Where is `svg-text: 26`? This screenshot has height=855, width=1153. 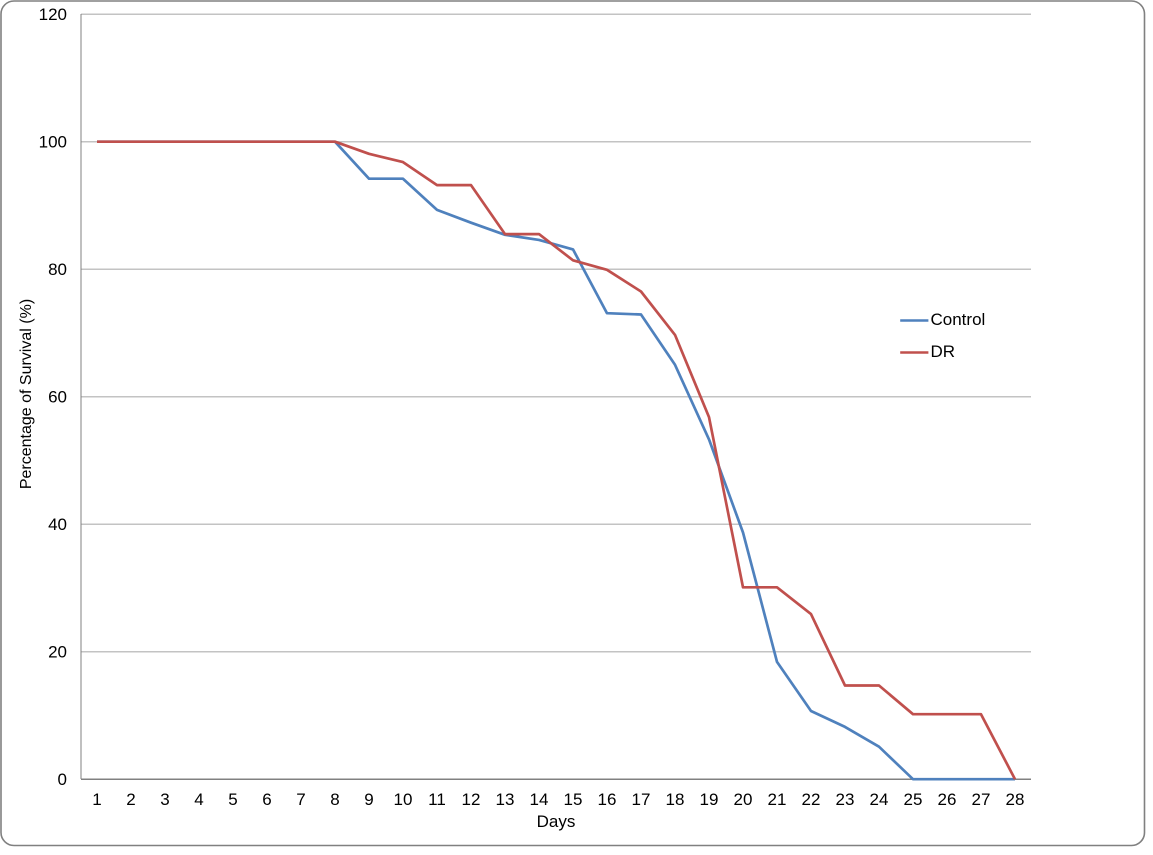 svg-text: 26 is located at coordinates (947, 799).